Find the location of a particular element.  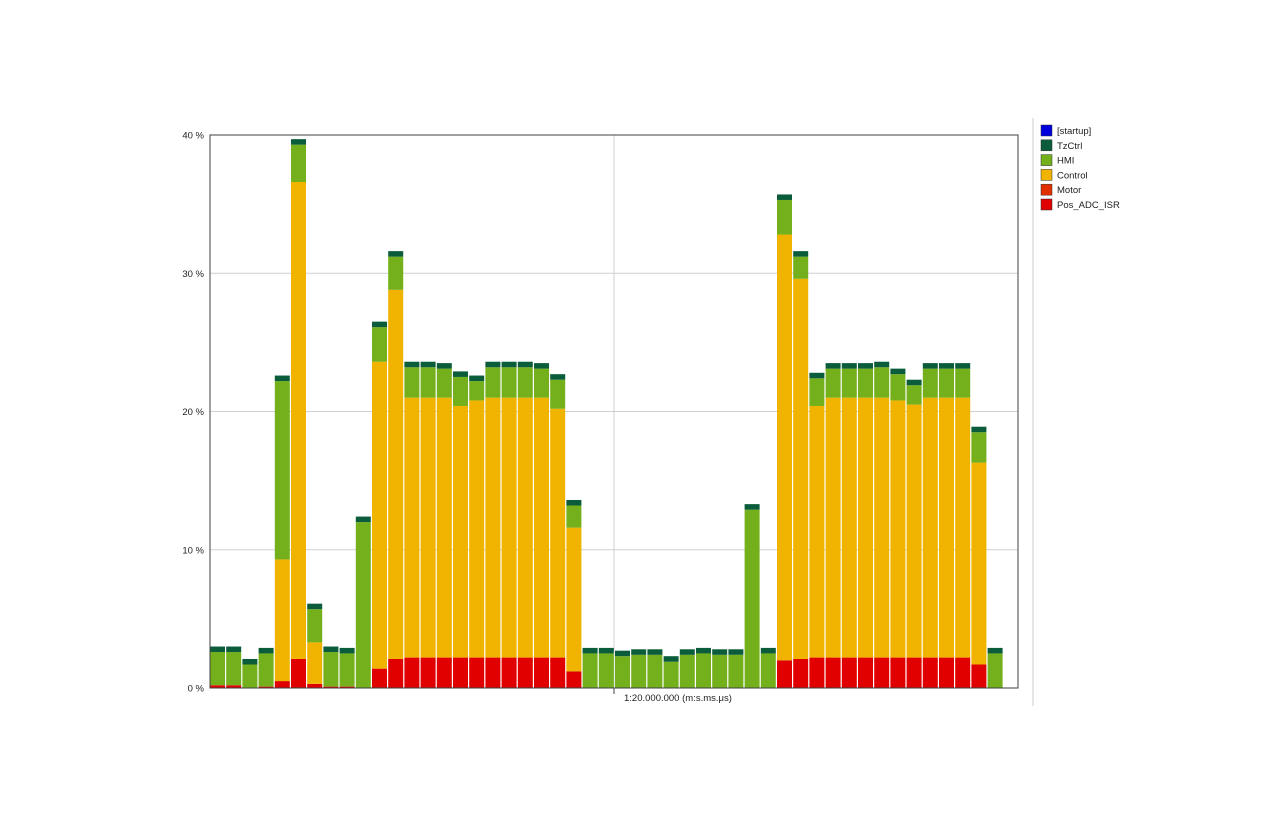

y-tick-label: 20 % is located at coordinates (193, 412).